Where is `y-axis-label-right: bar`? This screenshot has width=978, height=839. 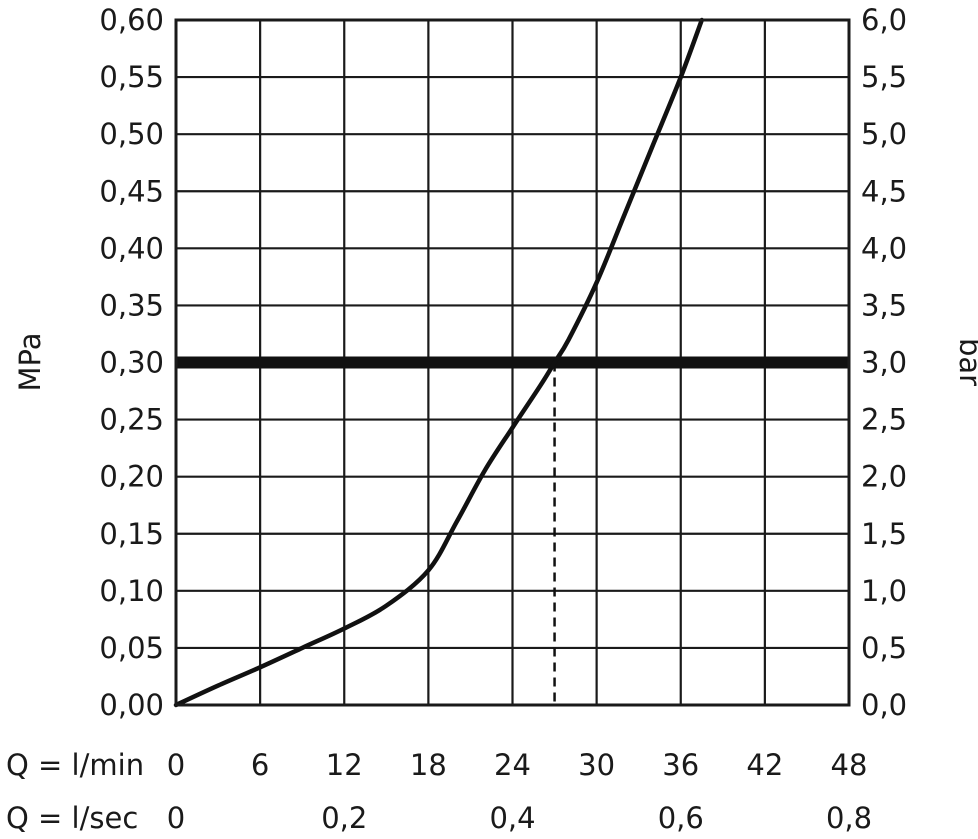
y-axis-label-right: bar is located at coordinates (965, 362).